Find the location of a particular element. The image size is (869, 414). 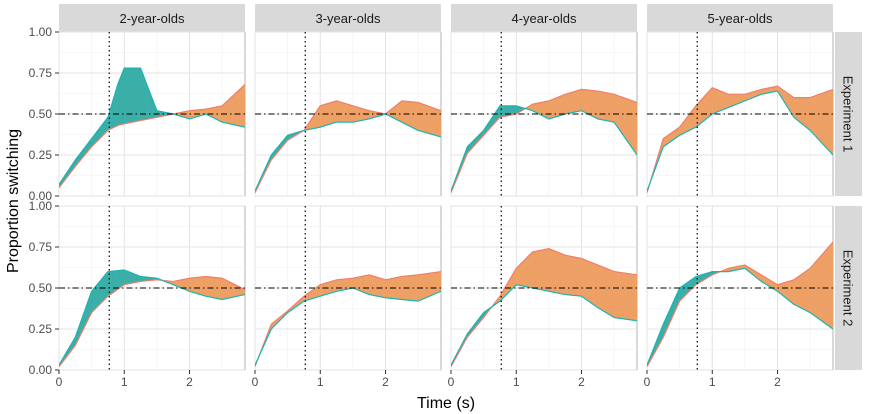

series-a-line is located at coordinates (544, 148).